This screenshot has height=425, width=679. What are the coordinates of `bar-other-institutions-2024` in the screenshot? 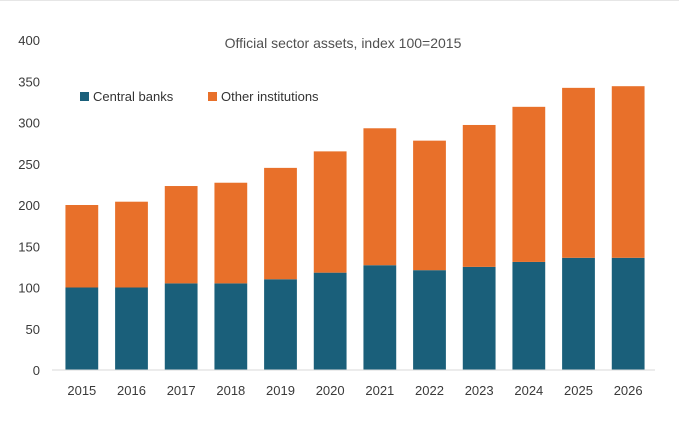 It's located at (529, 184).